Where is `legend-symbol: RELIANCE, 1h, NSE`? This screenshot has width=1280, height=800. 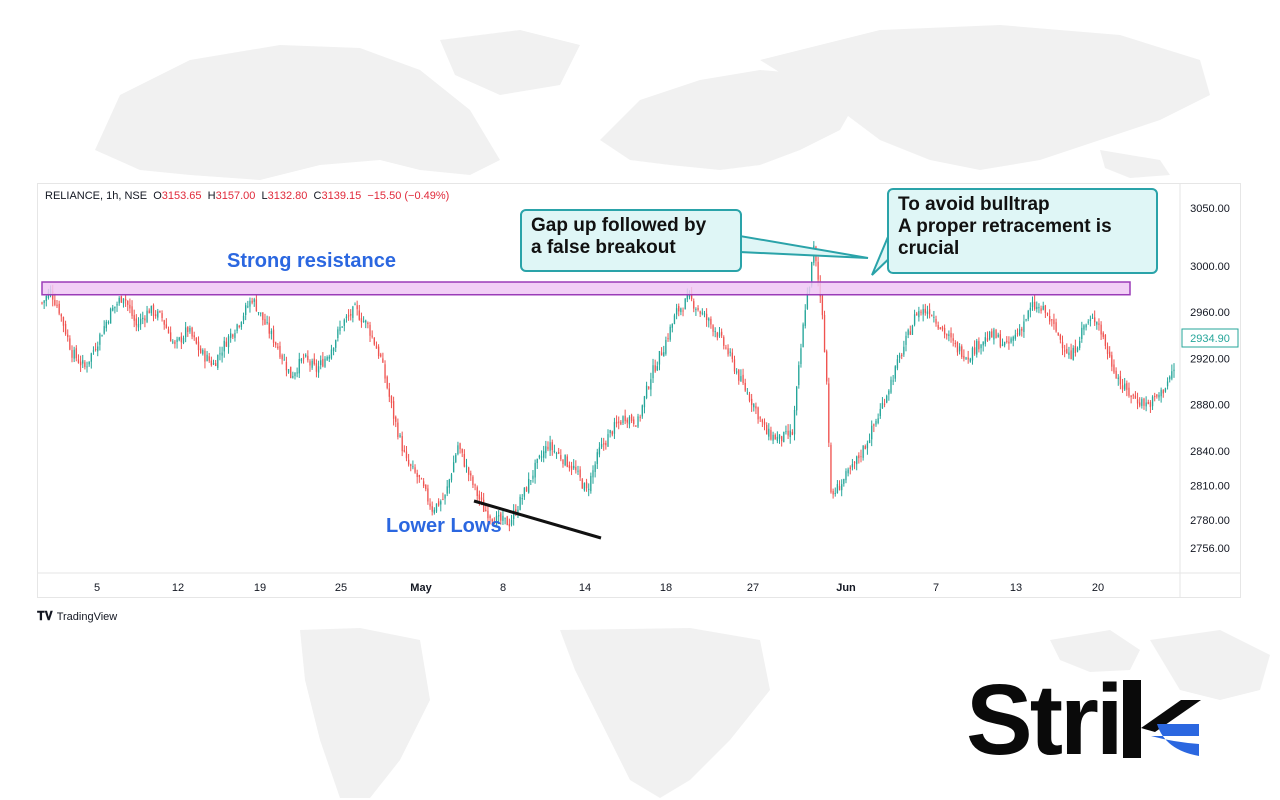
legend-symbol: RELIANCE, 1h, NSE is located at coordinates (96, 196).